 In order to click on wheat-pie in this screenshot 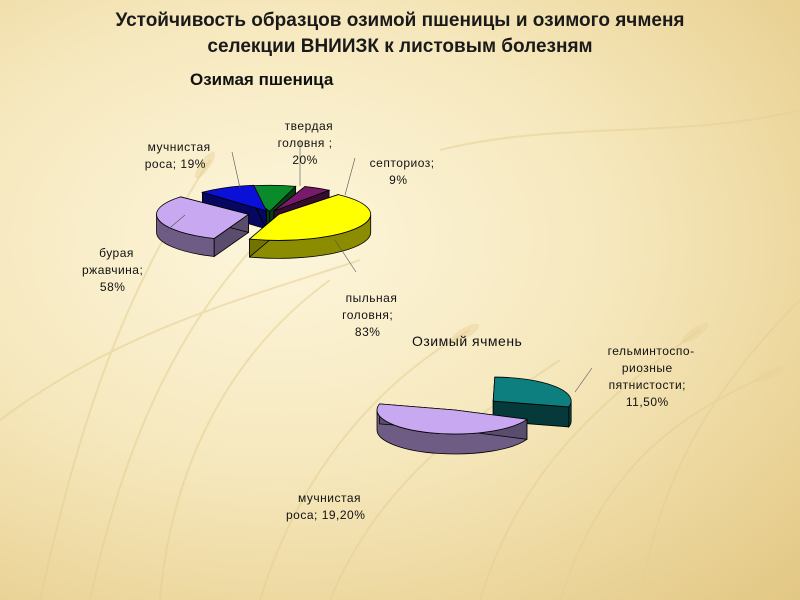, I will do `click(264, 221)`.